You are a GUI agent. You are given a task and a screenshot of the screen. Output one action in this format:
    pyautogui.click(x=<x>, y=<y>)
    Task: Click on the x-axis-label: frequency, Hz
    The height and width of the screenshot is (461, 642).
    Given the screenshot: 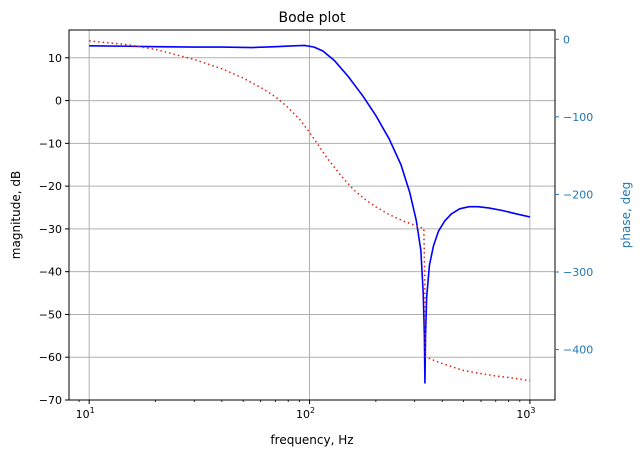 What is the action you would take?
    pyautogui.click(x=311, y=440)
    